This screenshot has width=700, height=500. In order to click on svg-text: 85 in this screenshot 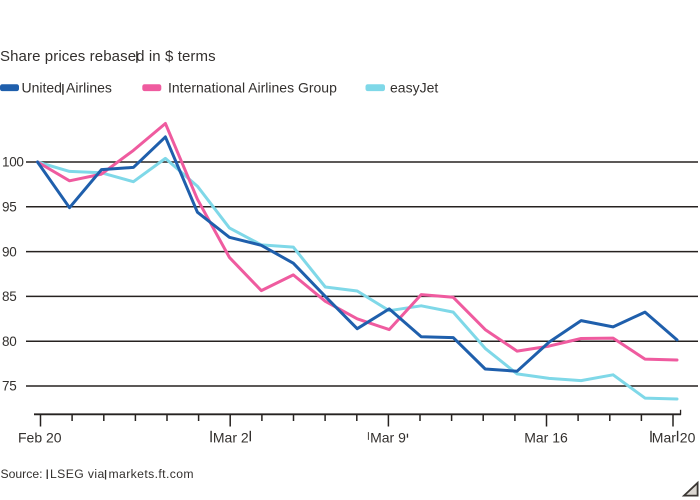, I will do `click(9, 296)`.